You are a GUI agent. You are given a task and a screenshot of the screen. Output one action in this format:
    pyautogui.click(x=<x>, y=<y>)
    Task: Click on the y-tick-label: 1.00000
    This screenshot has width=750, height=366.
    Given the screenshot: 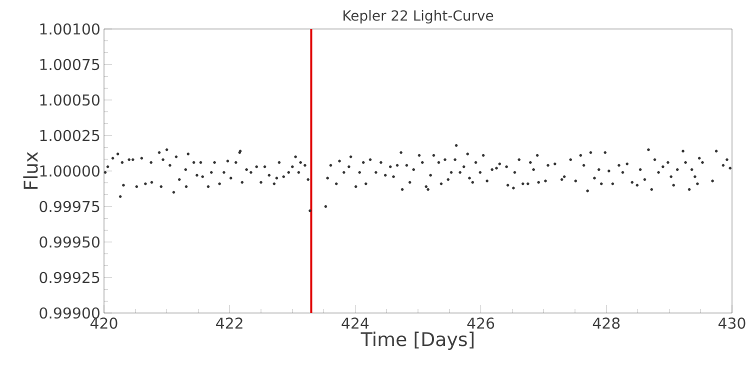 What is the action you would take?
    pyautogui.click(x=70, y=171)
    